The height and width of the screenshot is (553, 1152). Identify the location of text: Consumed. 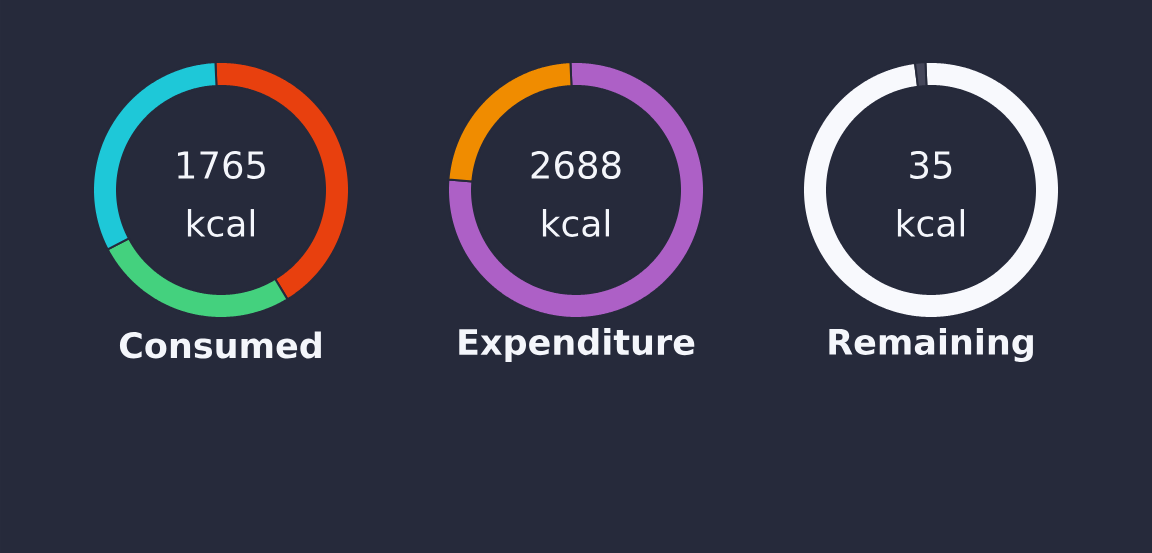
(220, 345).